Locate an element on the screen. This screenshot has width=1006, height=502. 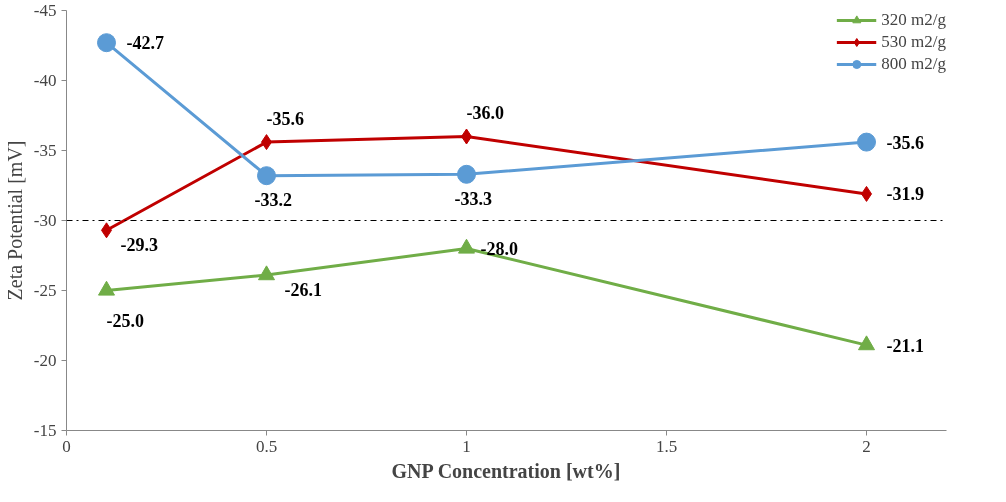
data-label: -42.7 is located at coordinates (145, 43).